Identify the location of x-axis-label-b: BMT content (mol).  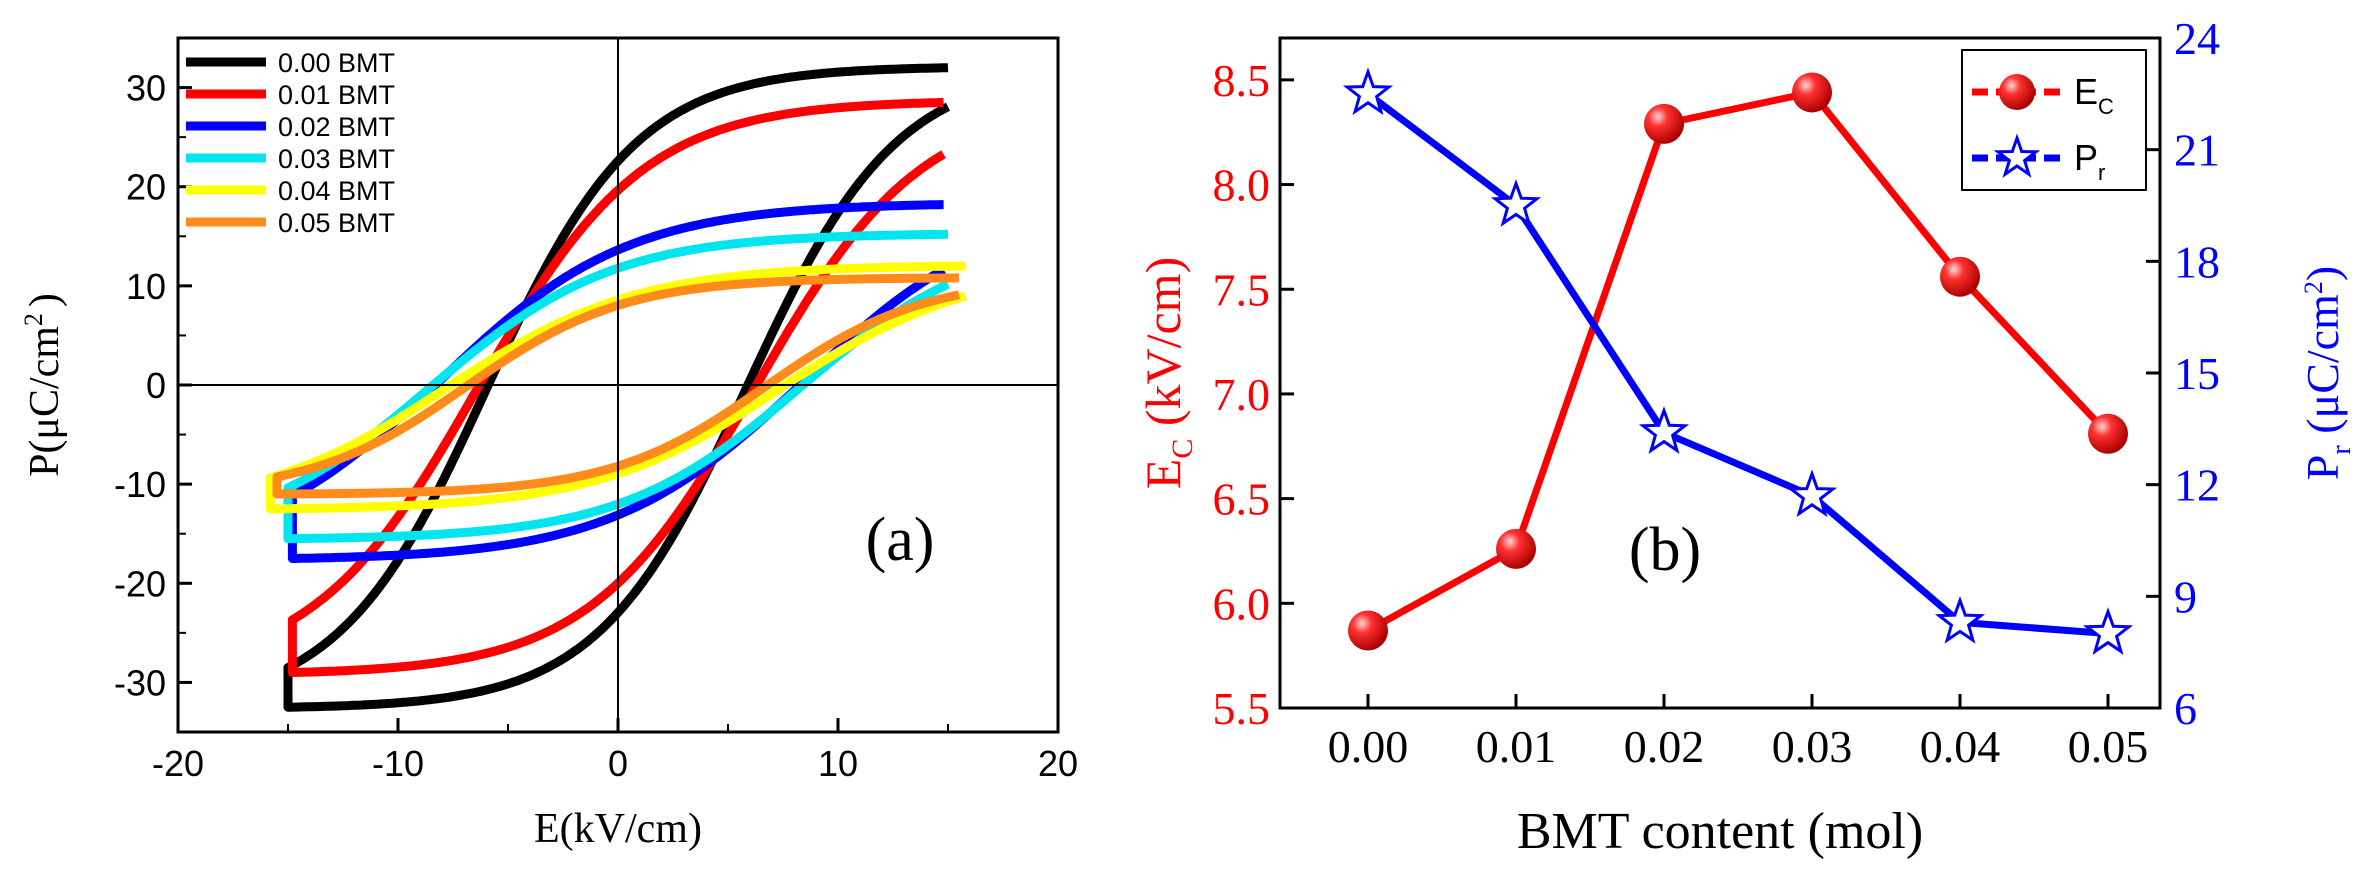
(1720, 831).